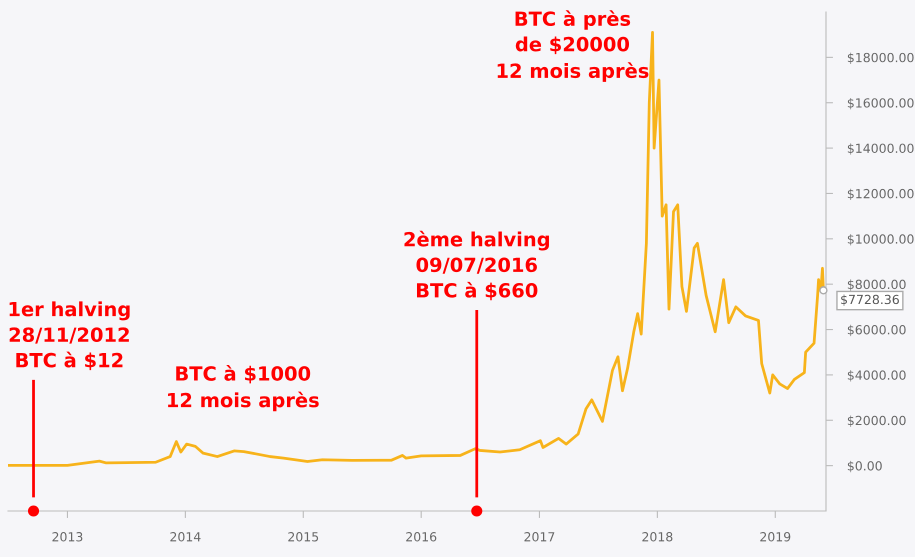  Describe the element at coordinates (877, 285) in the screenshot. I see `y-tick-label: $8000.00` at that location.